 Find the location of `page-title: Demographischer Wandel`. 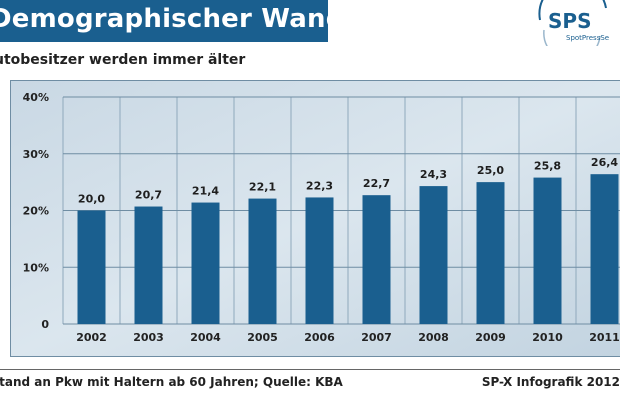

page-title: Demographischer Wandel is located at coordinates (164, 19).